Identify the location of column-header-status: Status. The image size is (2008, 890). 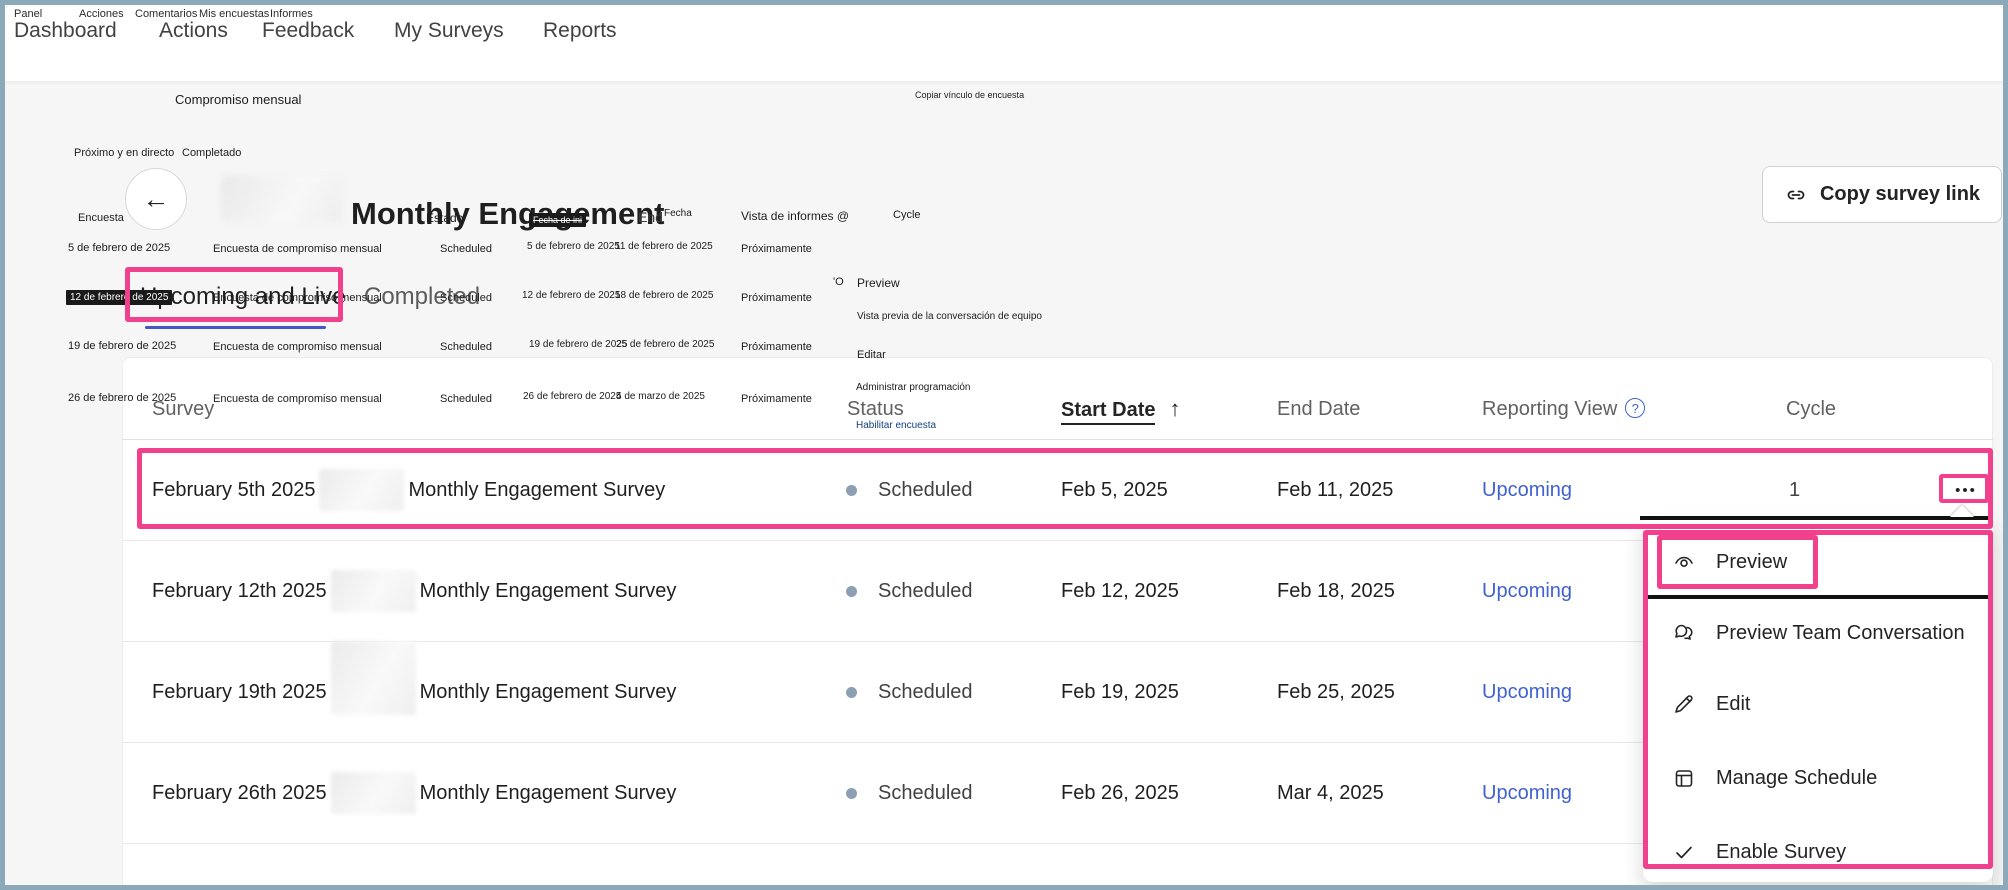
(875, 408).